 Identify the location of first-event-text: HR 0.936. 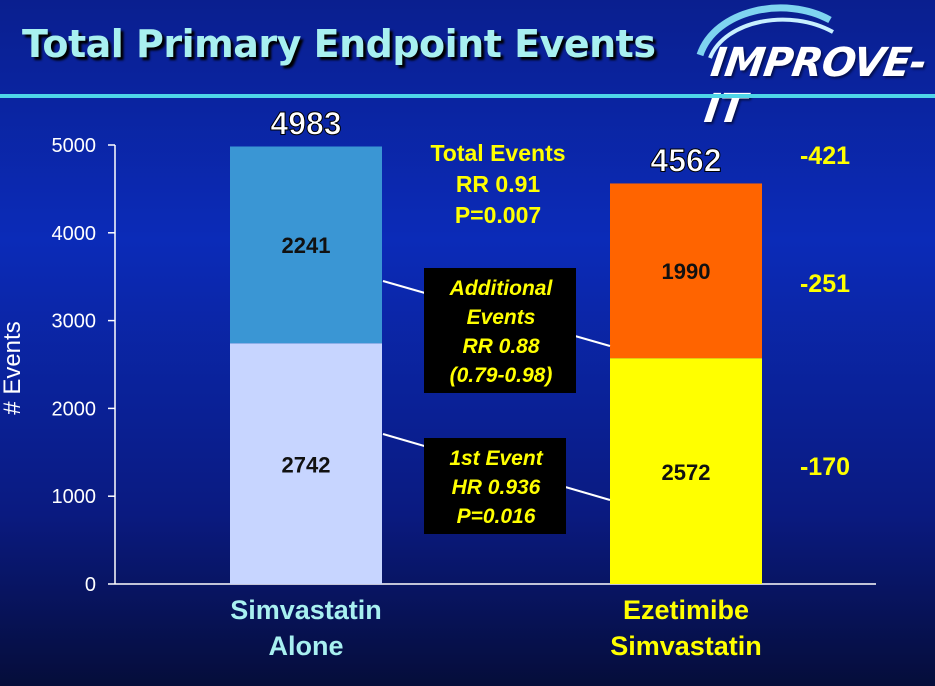
(496, 487).